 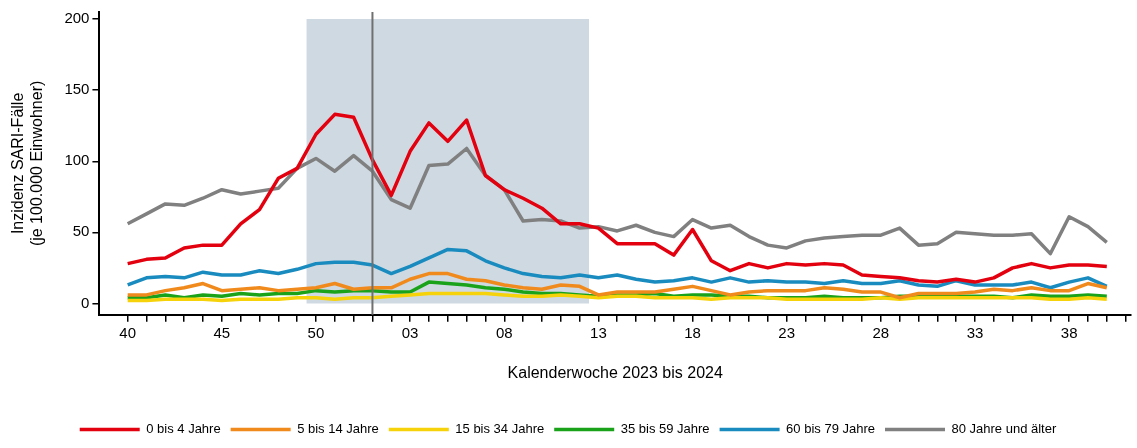 I want to click on x-tick-label: 50, so click(x=316, y=332).